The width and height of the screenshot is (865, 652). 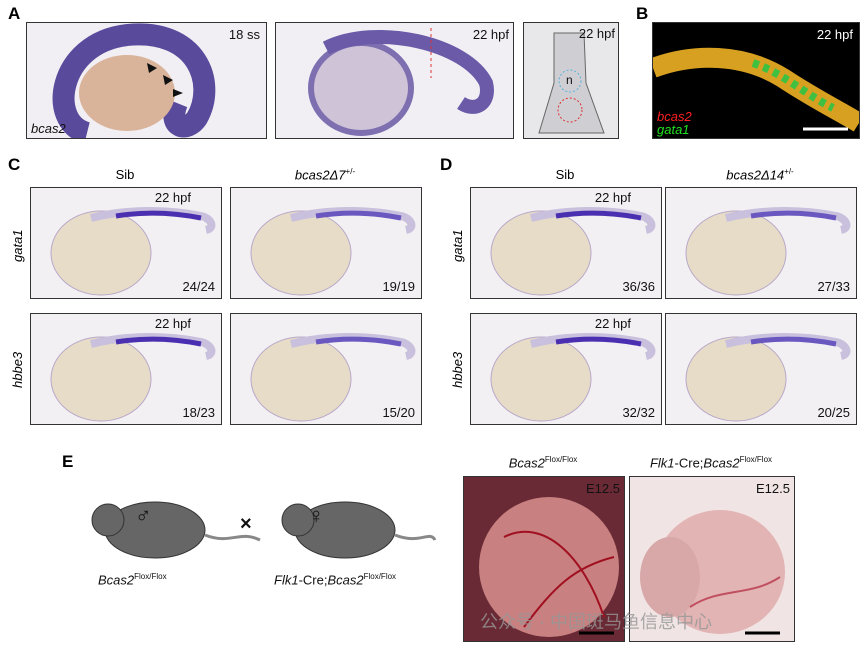 I want to click on marker: n, so click(x=569, y=80).